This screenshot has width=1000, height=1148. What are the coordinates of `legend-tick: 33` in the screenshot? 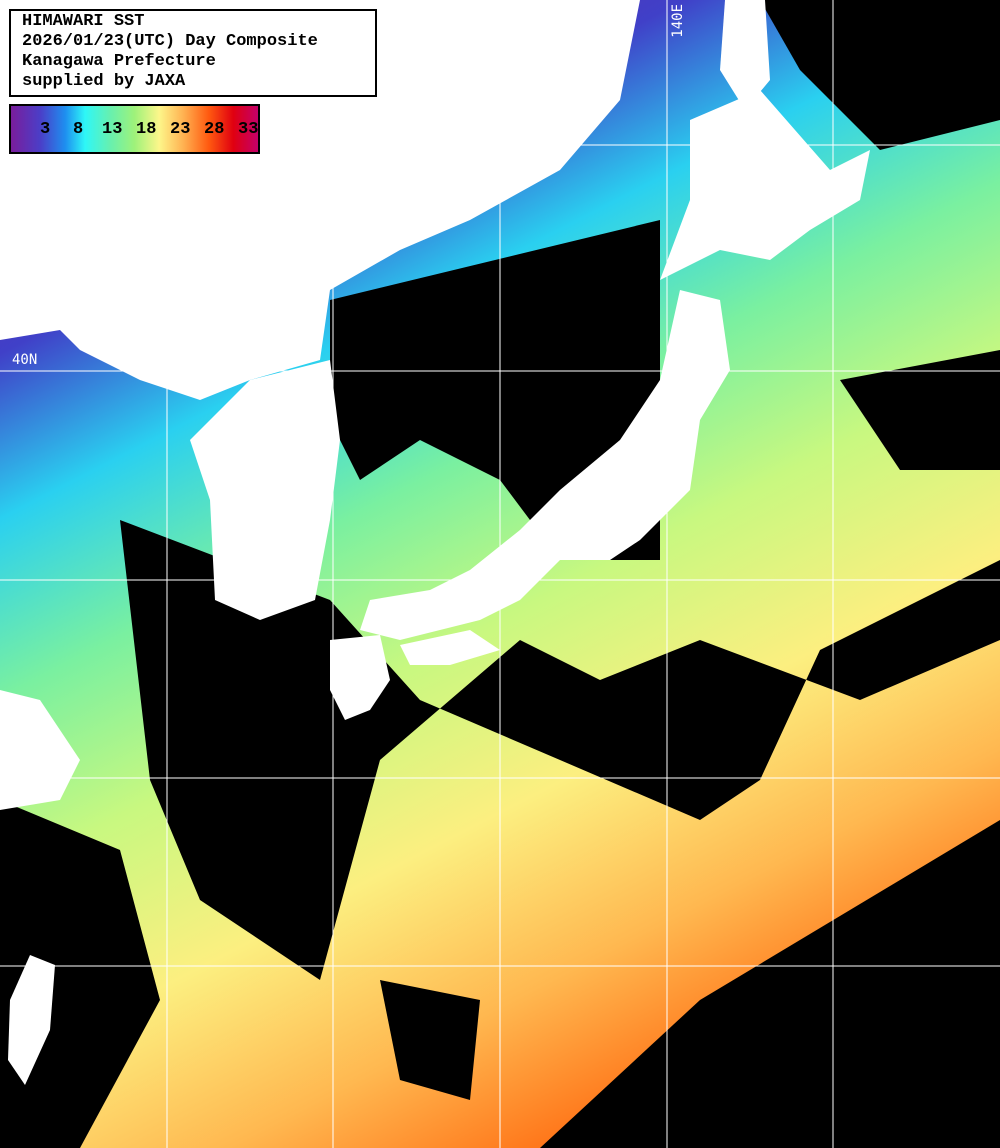 It's located at (248, 129).